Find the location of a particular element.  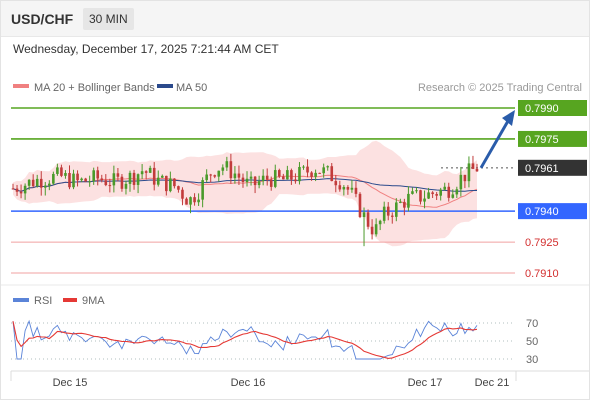

rsi-line is located at coordinates (245, 339).